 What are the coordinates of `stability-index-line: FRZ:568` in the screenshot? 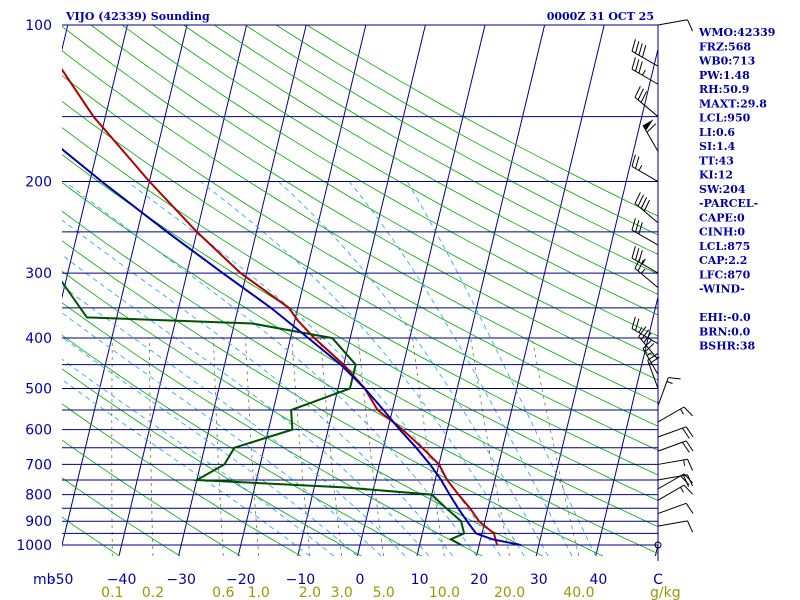 It's located at (725, 46).